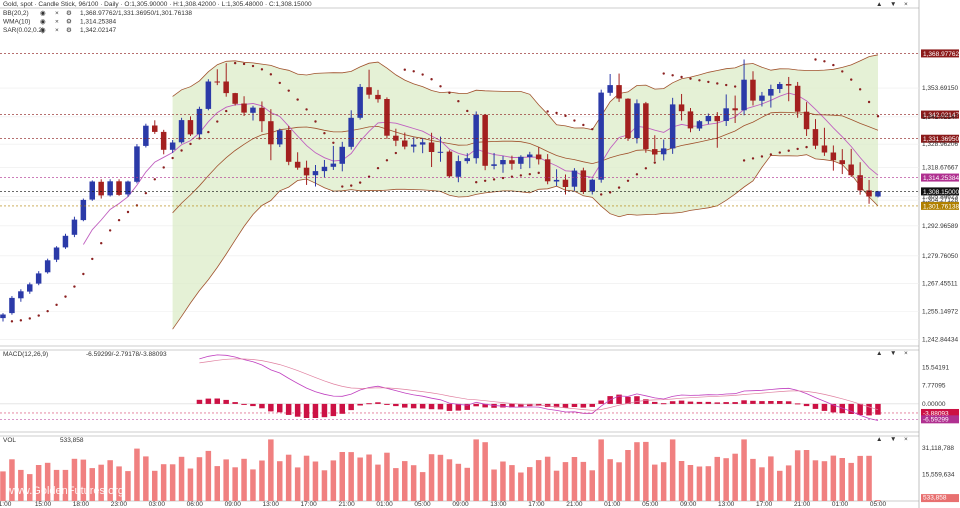 This screenshot has height=508, width=960. Describe the element at coordinates (479, 389) in the screenshot. I see `macd-pane: -3.88093-6.59299` at that location.